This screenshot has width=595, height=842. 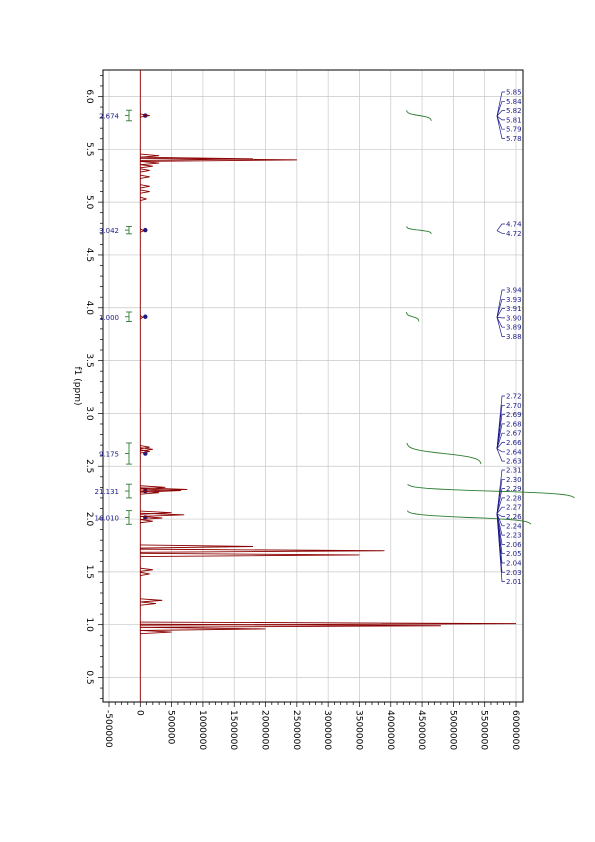 I want to click on integral-value: 16.010, so click(x=107, y=518).